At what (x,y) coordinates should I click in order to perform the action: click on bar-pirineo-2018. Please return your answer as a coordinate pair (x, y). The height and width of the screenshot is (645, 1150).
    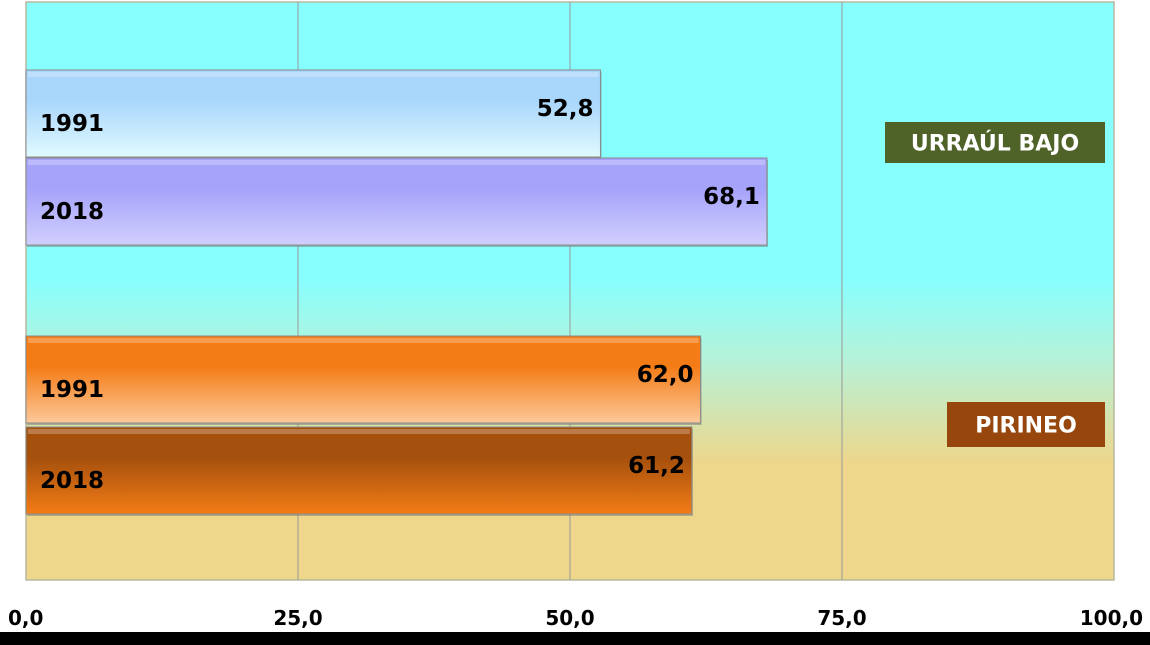
    Looking at the image, I should click on (359, 470).